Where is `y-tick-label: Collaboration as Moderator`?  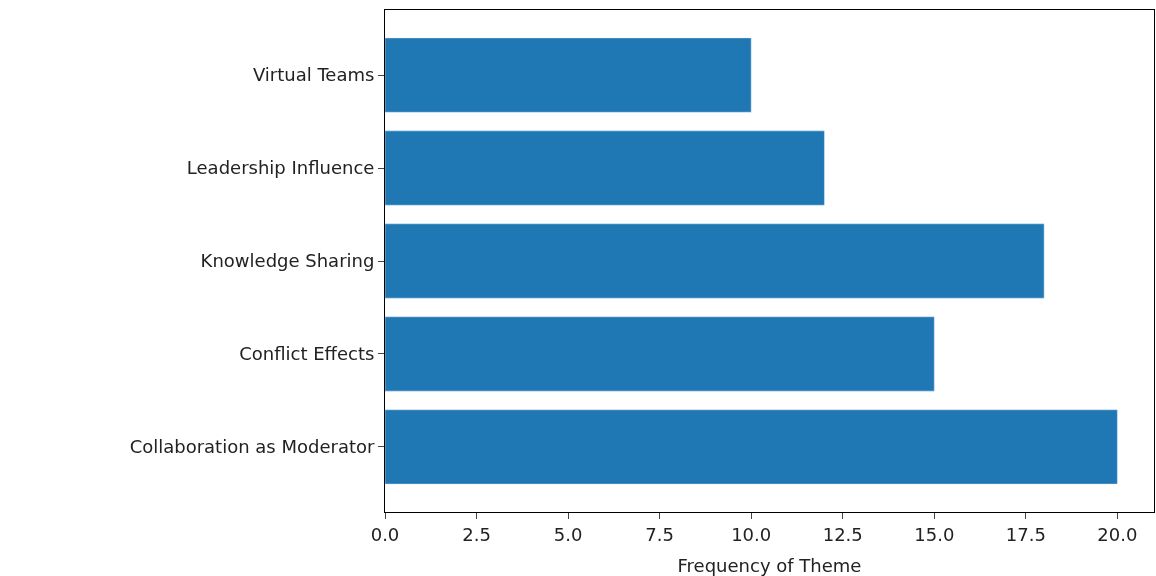
y-tick-label: Collaboration as Moderator is located at coordinates (252, 447).